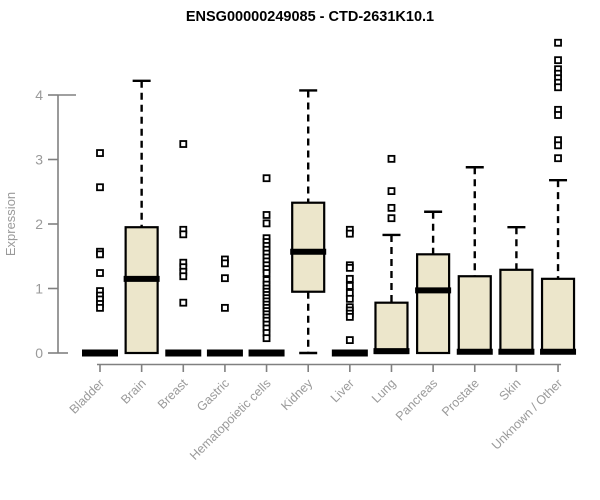 This screenshot has width=600, height=500. What do you see at coordinates (266, 353) in the screenshot?
I see `collapsed-box-hematopoietic-cells` at bounding box center [266, 353].